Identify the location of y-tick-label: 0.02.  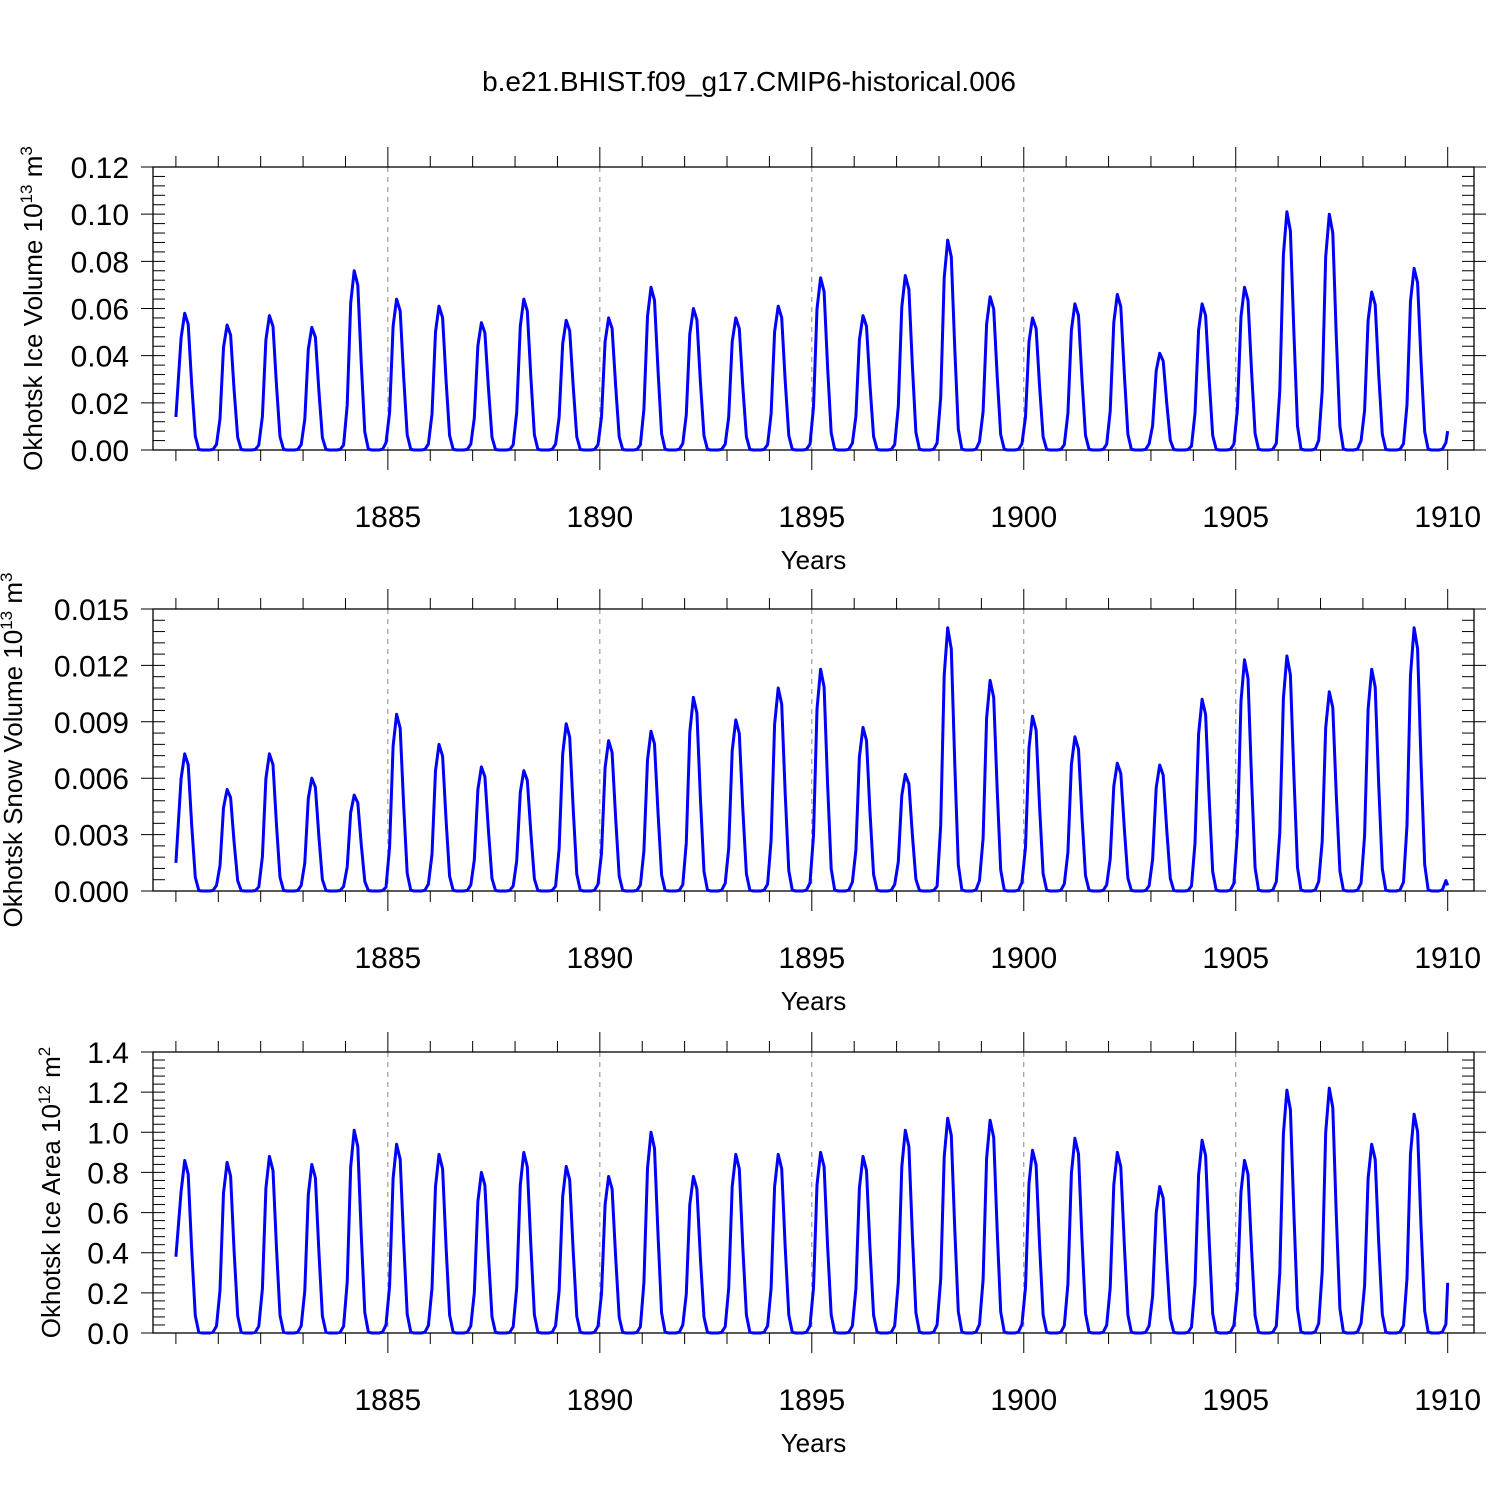
(100, 404).